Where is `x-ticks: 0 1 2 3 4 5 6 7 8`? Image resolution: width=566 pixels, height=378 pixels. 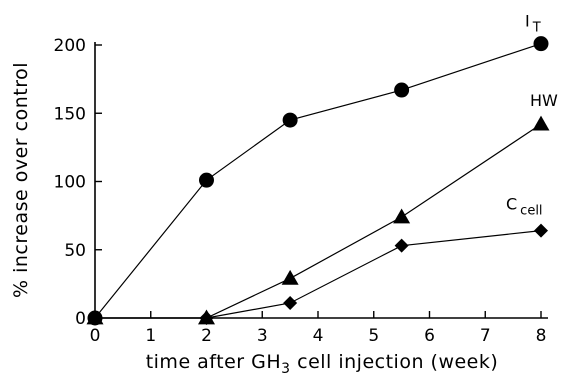 x-ticks: 0 1 2 3 4 5 6 7 8 is located at coordinates (318, 328).